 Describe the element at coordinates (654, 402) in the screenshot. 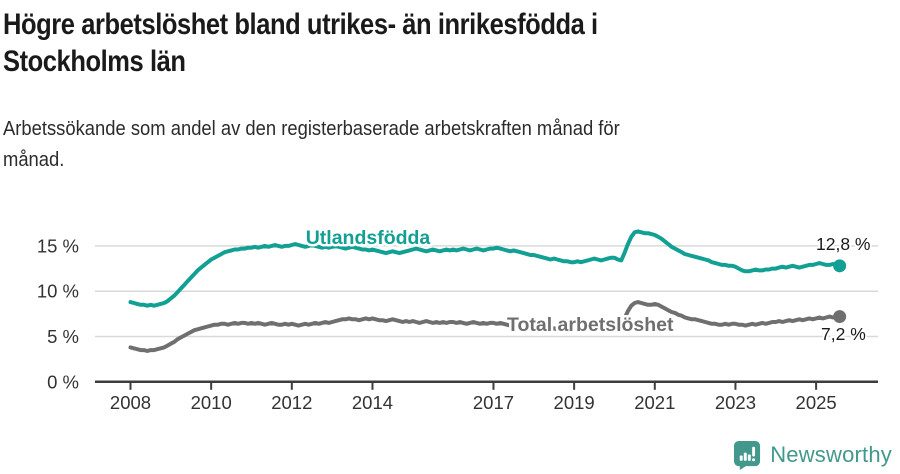

I see `x-tick-label-2021: 2021` at that location.